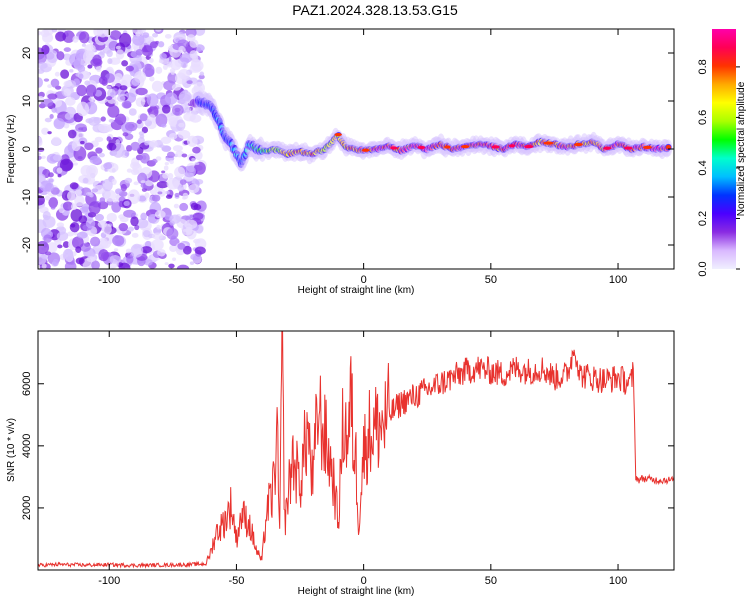 The image size is (750, 600). Describe the element at coordinates (27, 446) in the screenshot. I see `snr-y-tick-label: 4000` at that location.